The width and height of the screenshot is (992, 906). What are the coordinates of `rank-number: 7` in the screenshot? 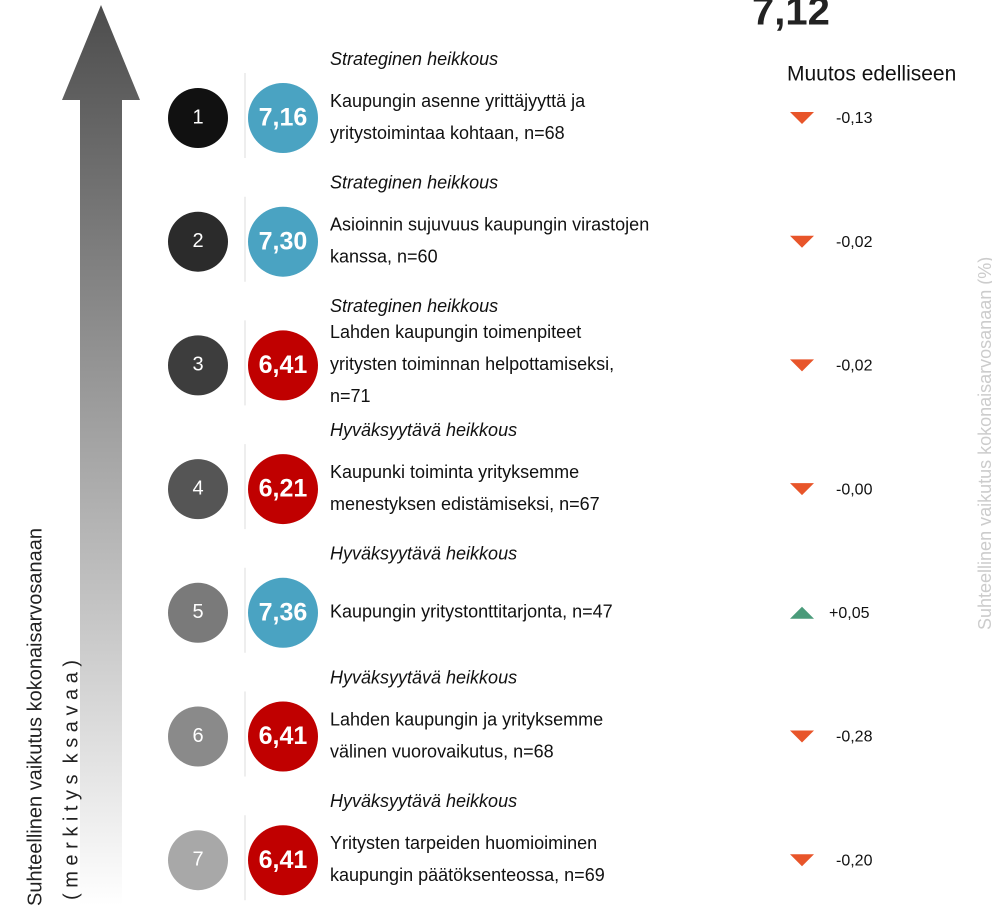 It's located at (197, 859).